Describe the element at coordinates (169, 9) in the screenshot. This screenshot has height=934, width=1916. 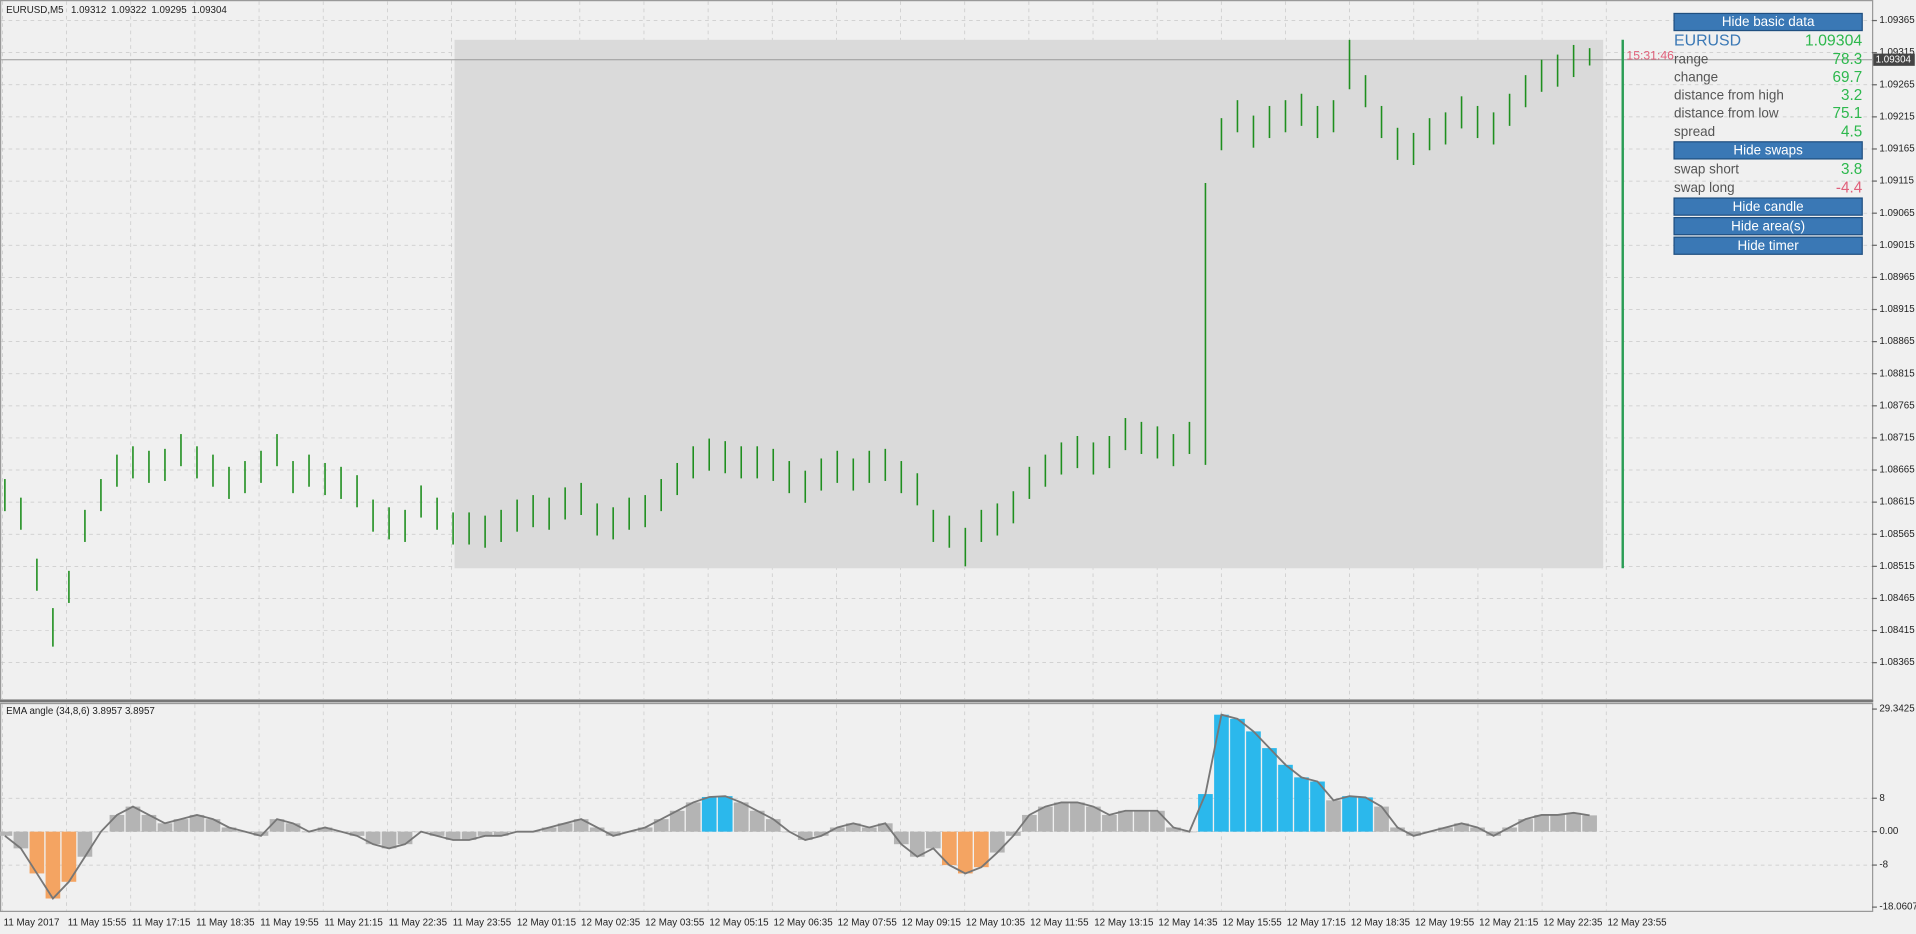
I see `ohlc-value: 1.09295` at that location.